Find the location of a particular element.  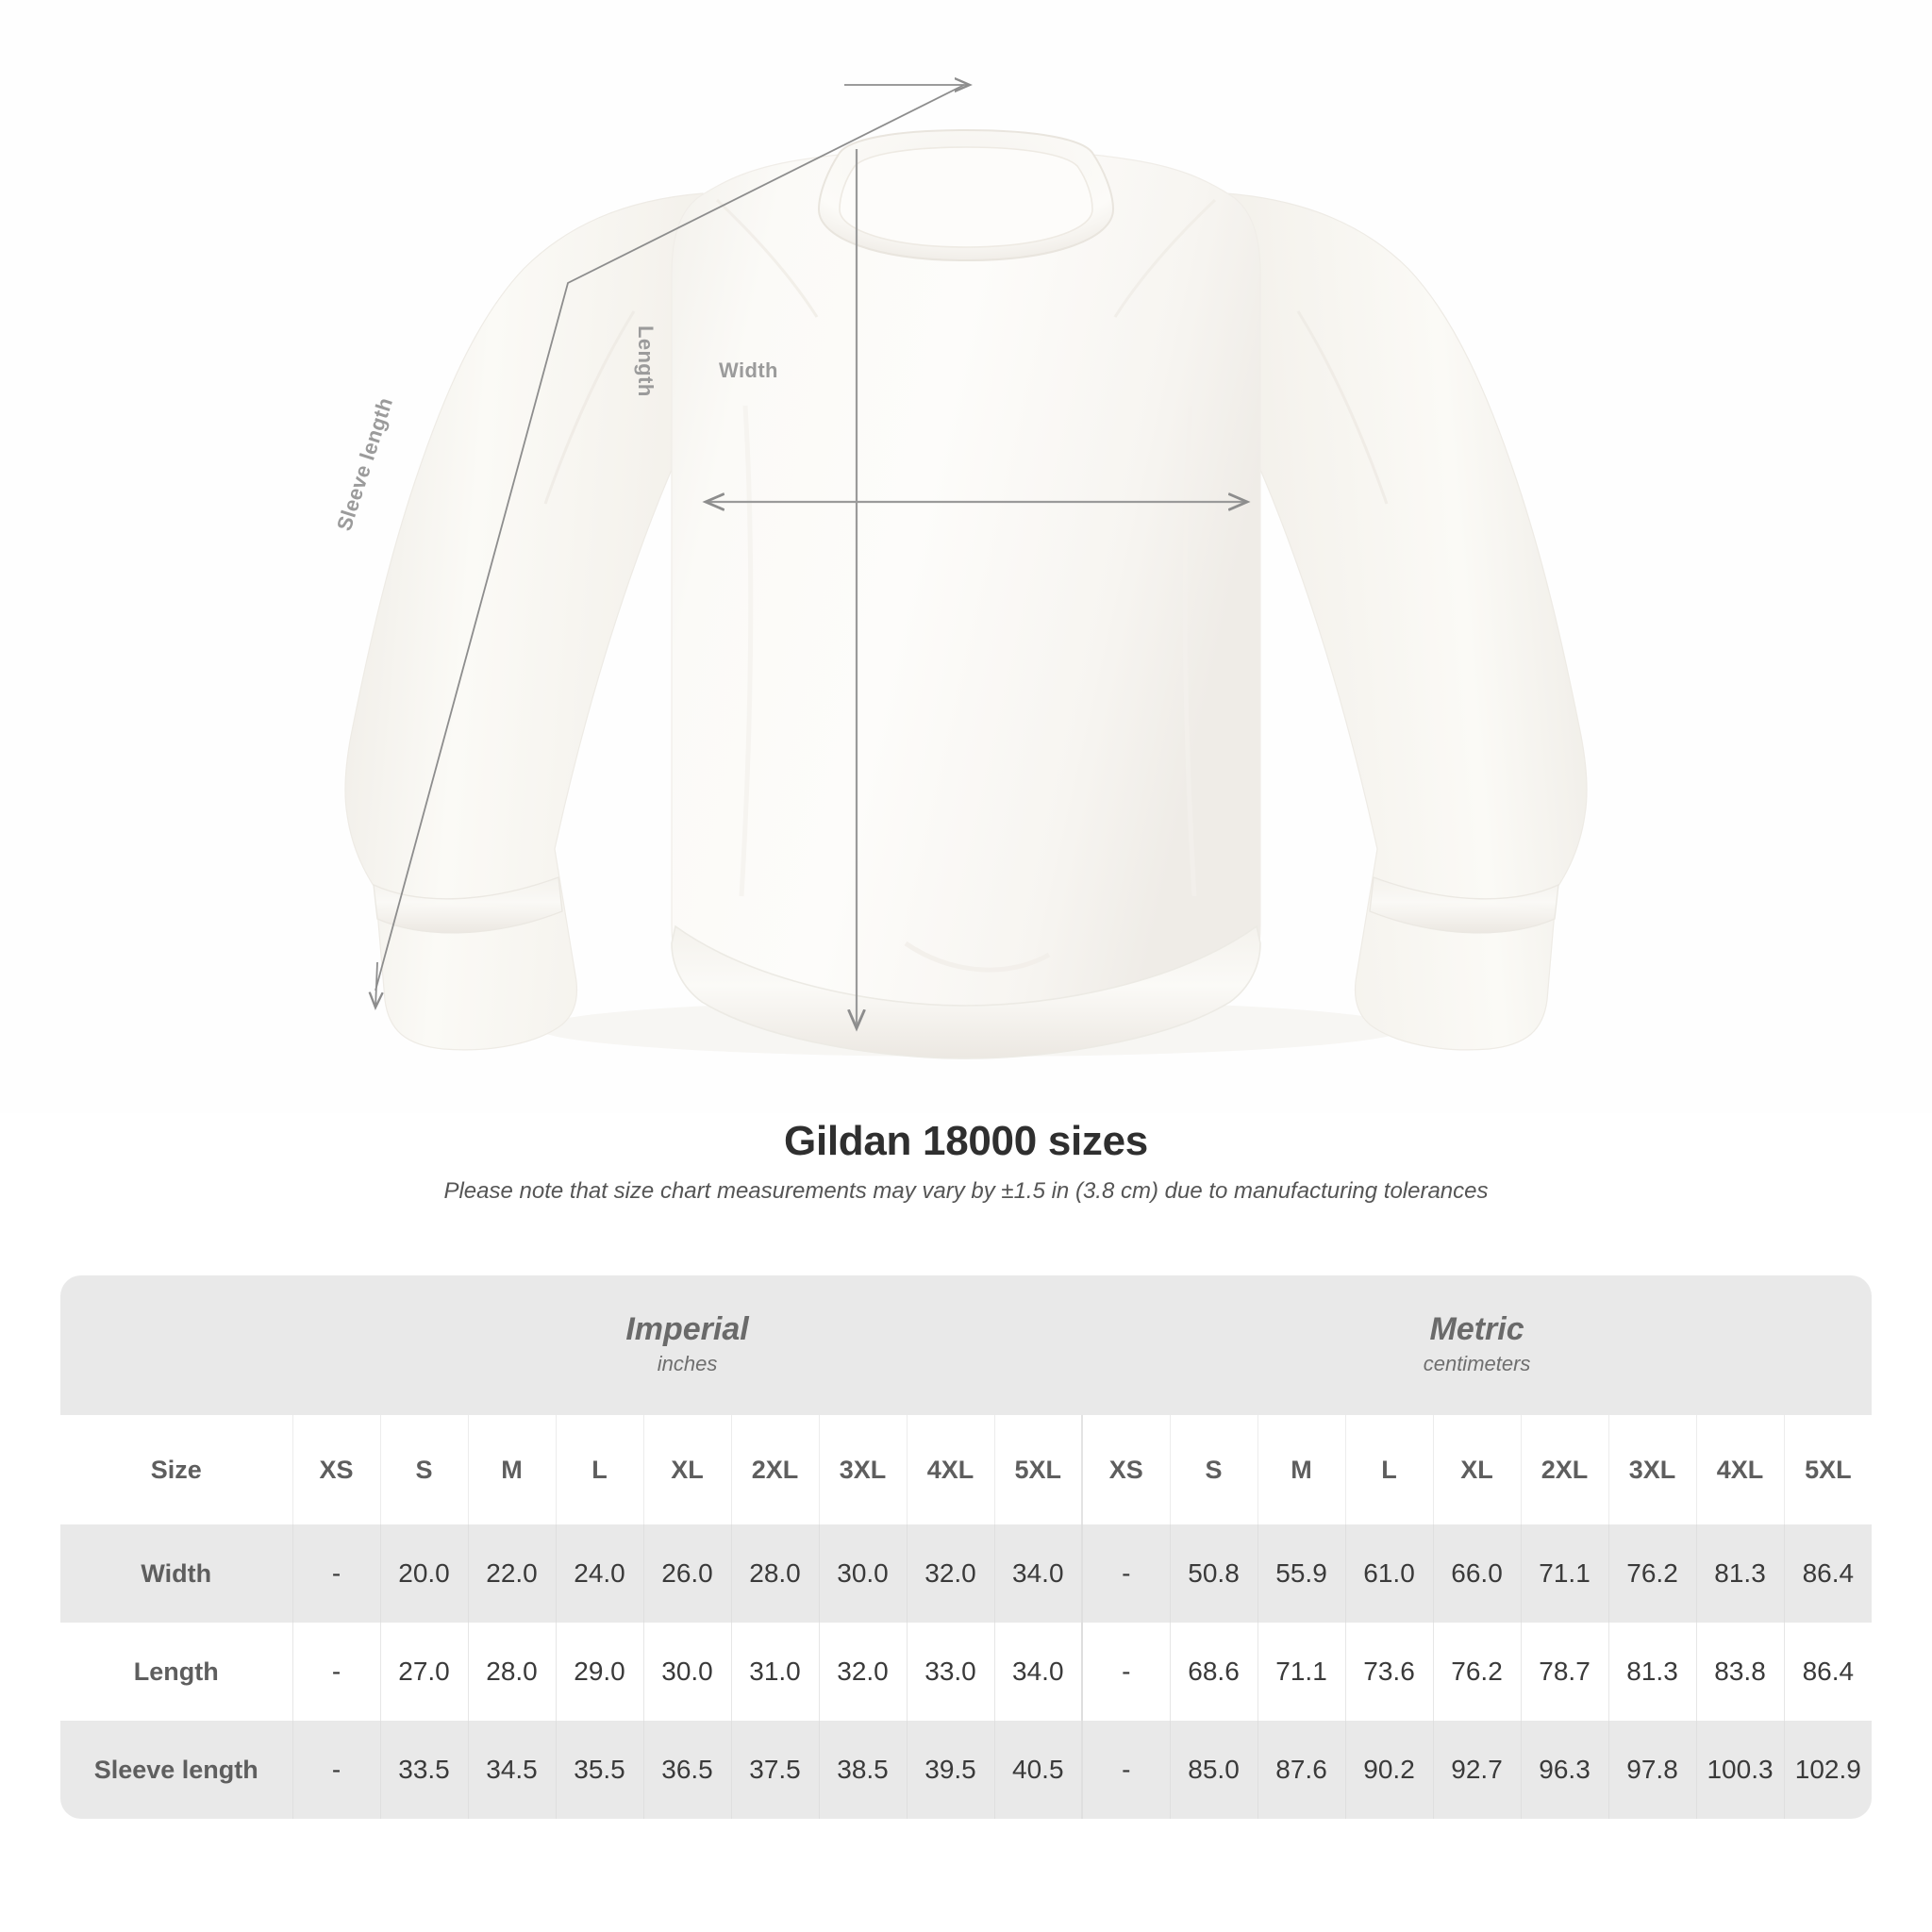

size-header-imperial-l: L is located at coordinates (599, 1469).